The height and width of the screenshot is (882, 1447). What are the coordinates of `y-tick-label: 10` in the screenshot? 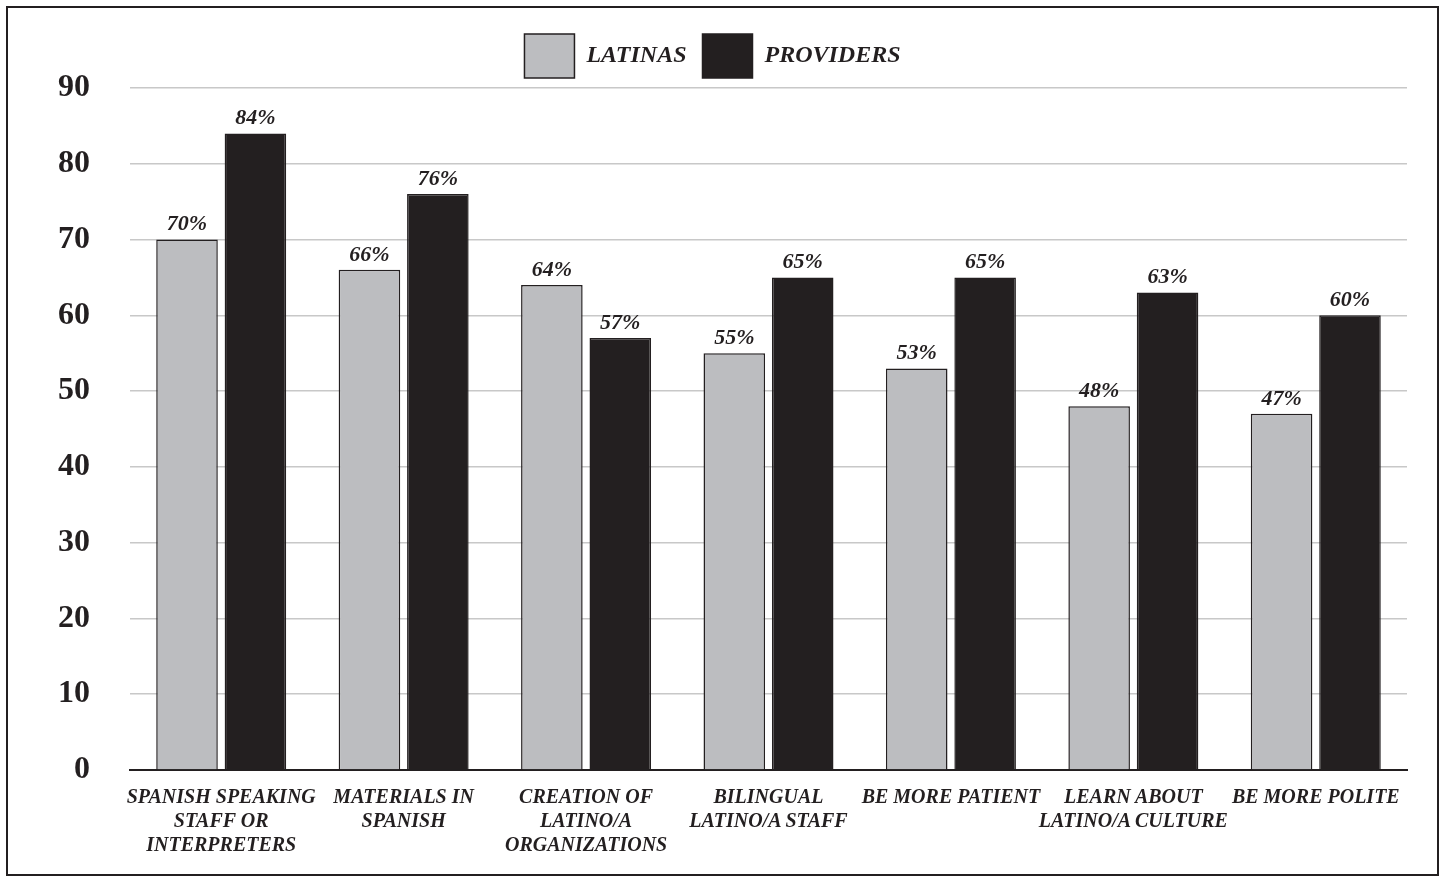 It's located at (74, 691).